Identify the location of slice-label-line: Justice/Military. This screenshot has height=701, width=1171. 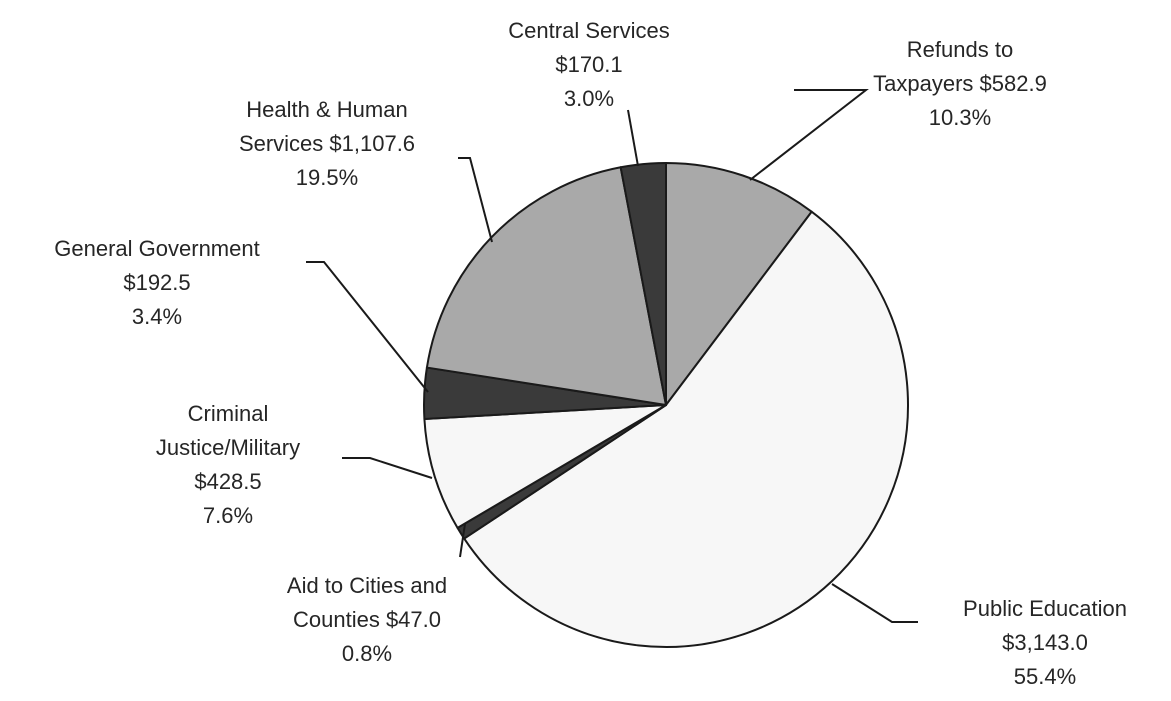
(228, 447).